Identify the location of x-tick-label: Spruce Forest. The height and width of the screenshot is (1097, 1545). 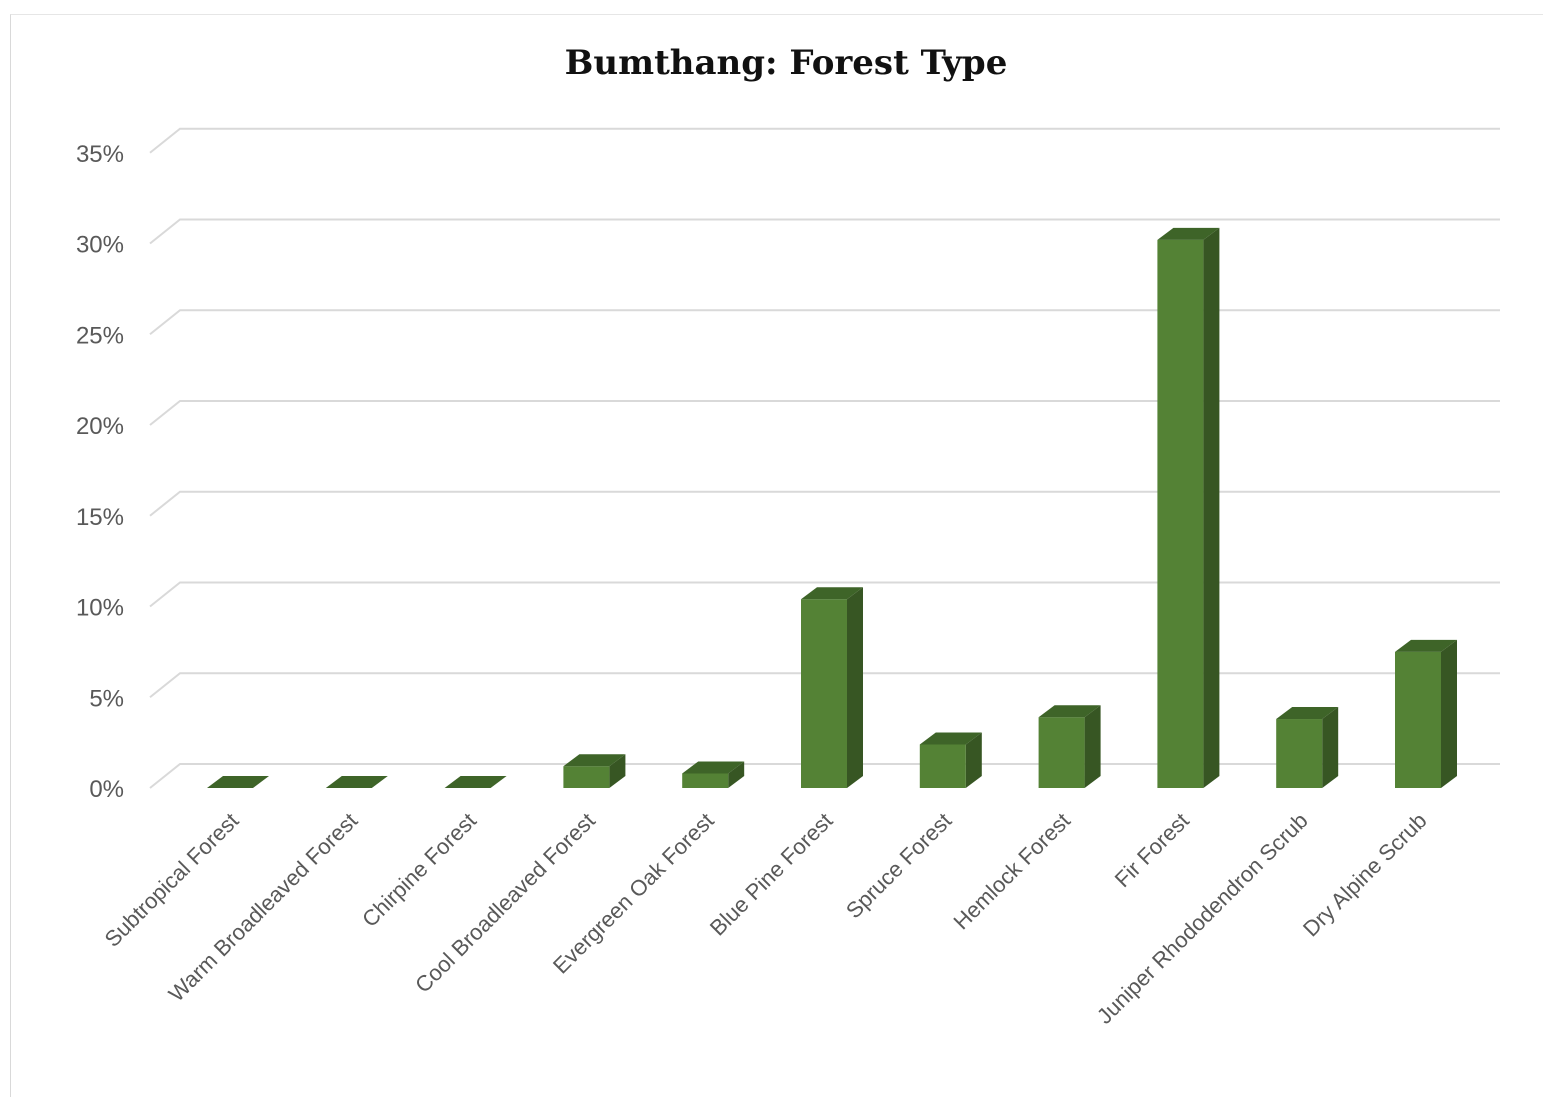
(898, 865).